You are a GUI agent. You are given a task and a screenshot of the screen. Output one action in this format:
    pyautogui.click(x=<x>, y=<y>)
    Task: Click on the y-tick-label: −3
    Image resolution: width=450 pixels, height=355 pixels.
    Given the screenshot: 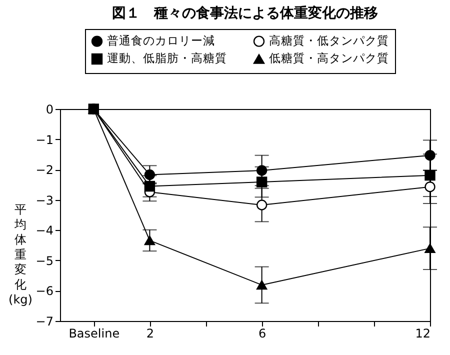 What is the action you would take?
    pyautogui.click(x=45, y=200)
    